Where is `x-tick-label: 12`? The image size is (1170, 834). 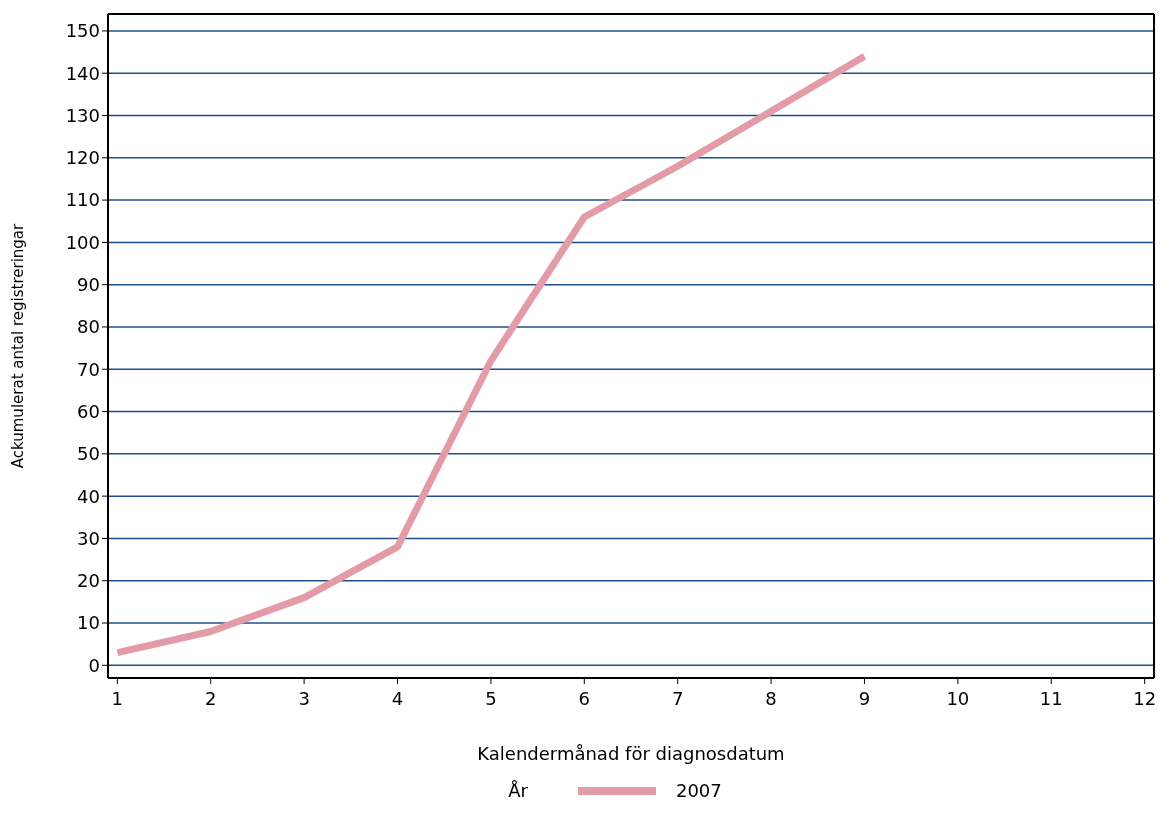 x-tick-label: 12 is located at coordinates (1145, 698).